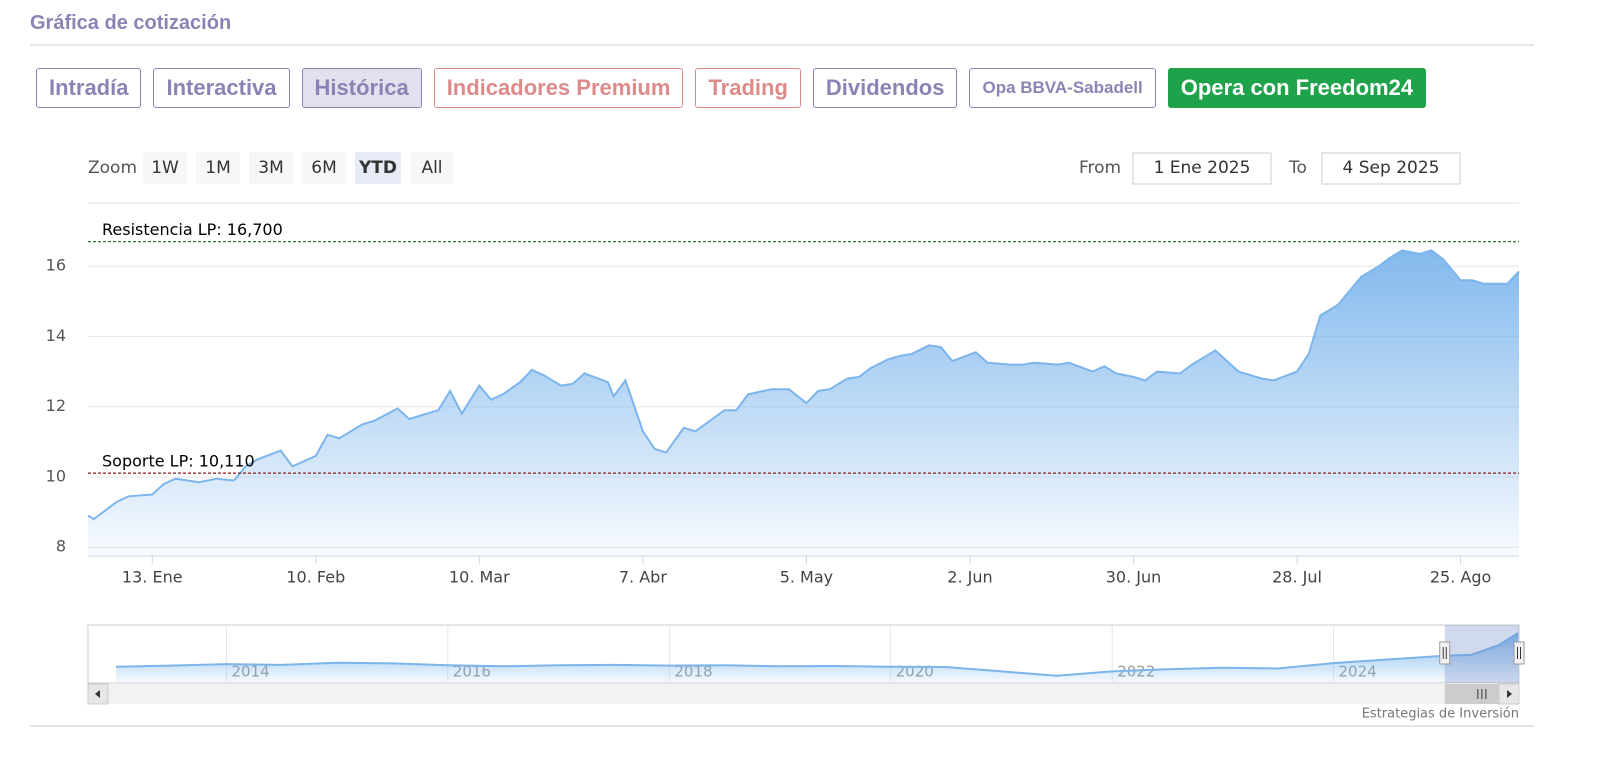 This screenshot has height=775, width=1602. What do you see at coordinates (152, 577) in the screenshot?
I see `x-tick-label: 13. Ene` at bounding box center [152, 577].